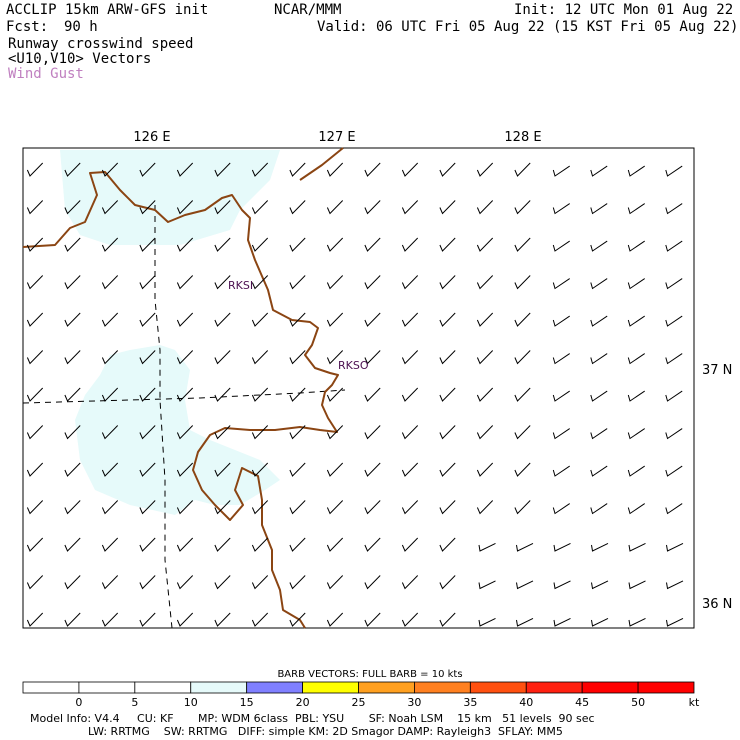  What do you see at coordinates (414, 702) in the screenshot?
I see `color-scale-tick: 30` at bounding box center [414, 702].